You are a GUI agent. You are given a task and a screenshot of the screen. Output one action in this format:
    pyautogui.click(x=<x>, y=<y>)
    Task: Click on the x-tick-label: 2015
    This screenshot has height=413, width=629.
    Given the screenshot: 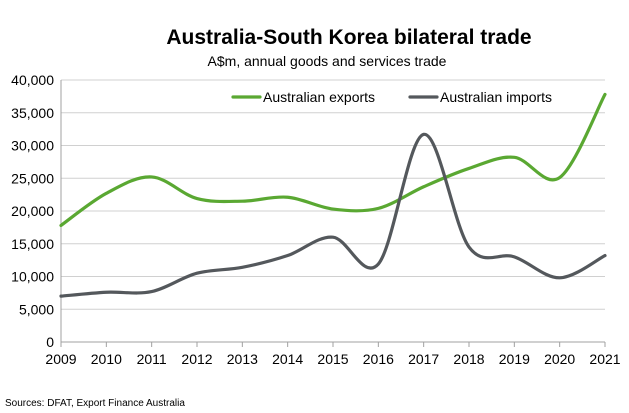 What is the action you would take?
    pyautogui.click(x=332, y=359)
    